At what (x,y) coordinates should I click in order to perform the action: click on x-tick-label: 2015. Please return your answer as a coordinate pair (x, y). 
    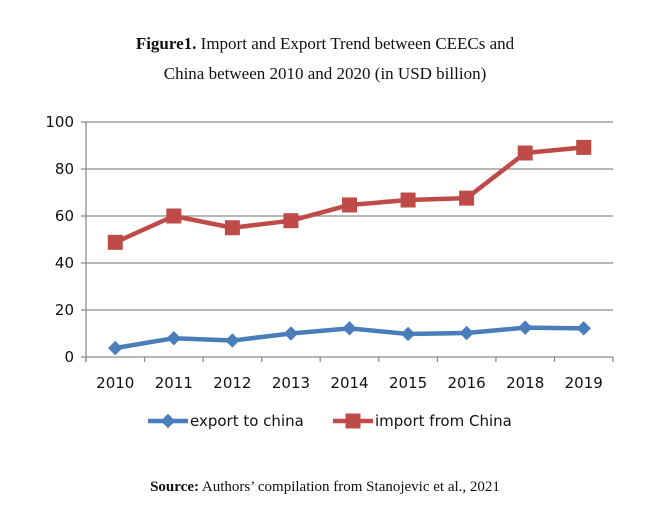
    Looking at the image, I should click on (408, 383).